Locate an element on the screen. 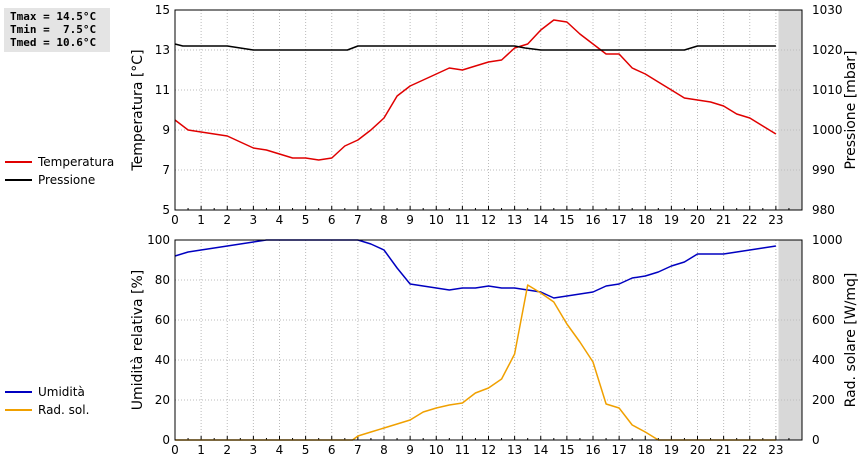 This screenshot has height=460, width=860. series-line-pressione is located at coordinates (475, 47).